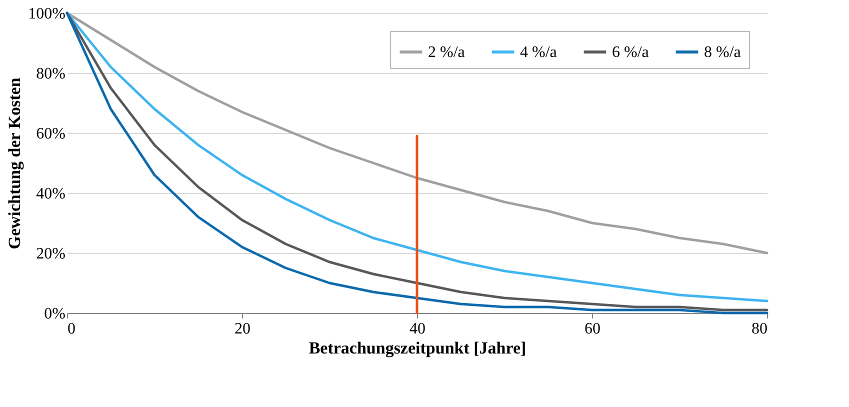 This screenshot has height=407, width=849. I want to click on y-tick-label: 20%, so click(51, 254).